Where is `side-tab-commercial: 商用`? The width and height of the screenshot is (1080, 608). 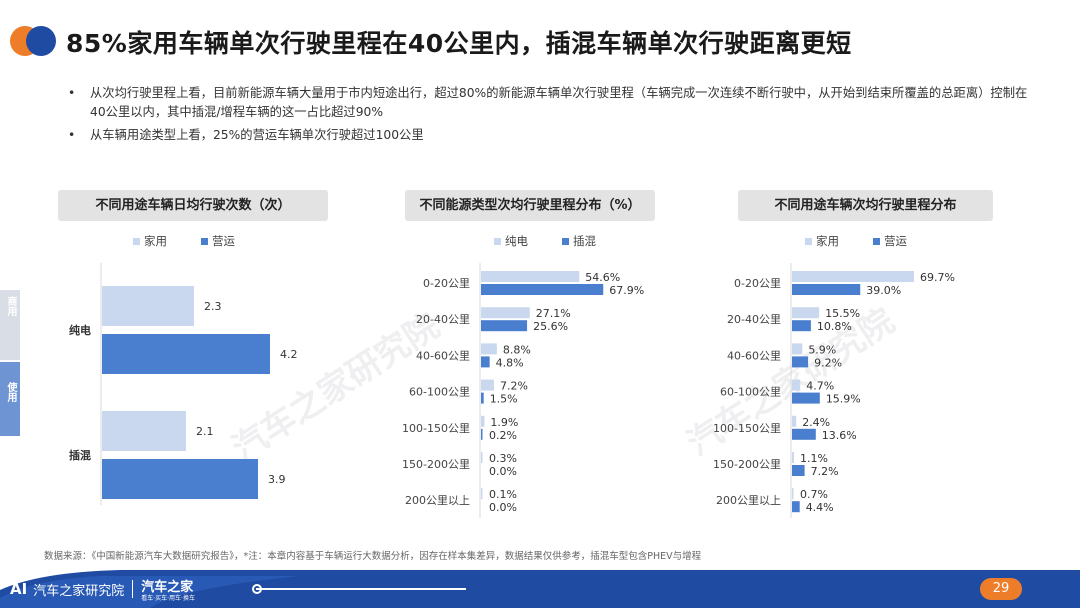
side-tab-commercial: 商用 is located at coordinates (10, 325).